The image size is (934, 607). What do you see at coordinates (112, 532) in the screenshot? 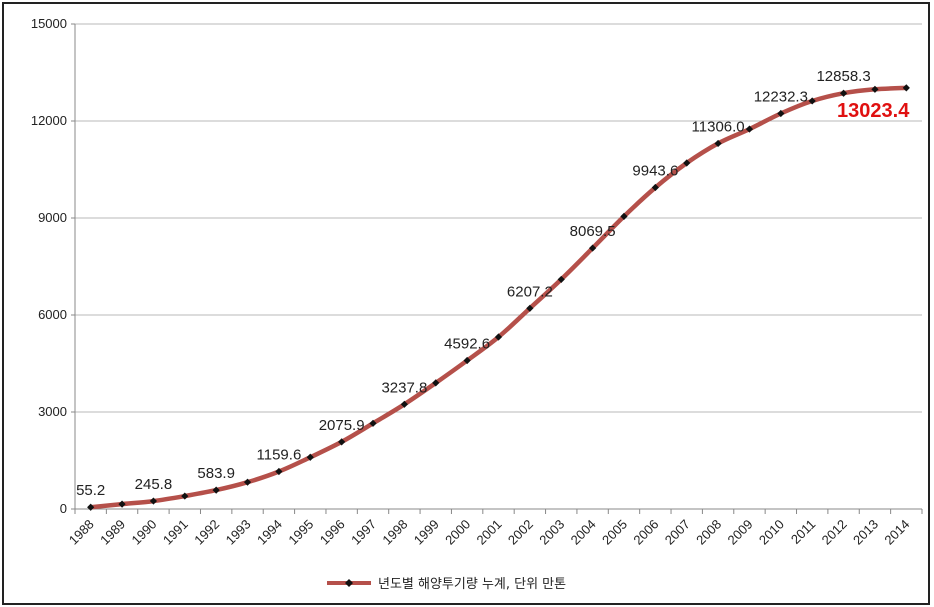
I see `x-tick-label: 1989` at bounding box center [112, 532].